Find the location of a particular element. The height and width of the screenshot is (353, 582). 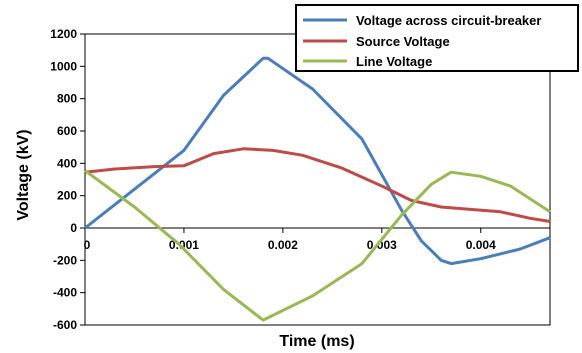

y-tick-label: 1000 is located at coordinates (63, 66).